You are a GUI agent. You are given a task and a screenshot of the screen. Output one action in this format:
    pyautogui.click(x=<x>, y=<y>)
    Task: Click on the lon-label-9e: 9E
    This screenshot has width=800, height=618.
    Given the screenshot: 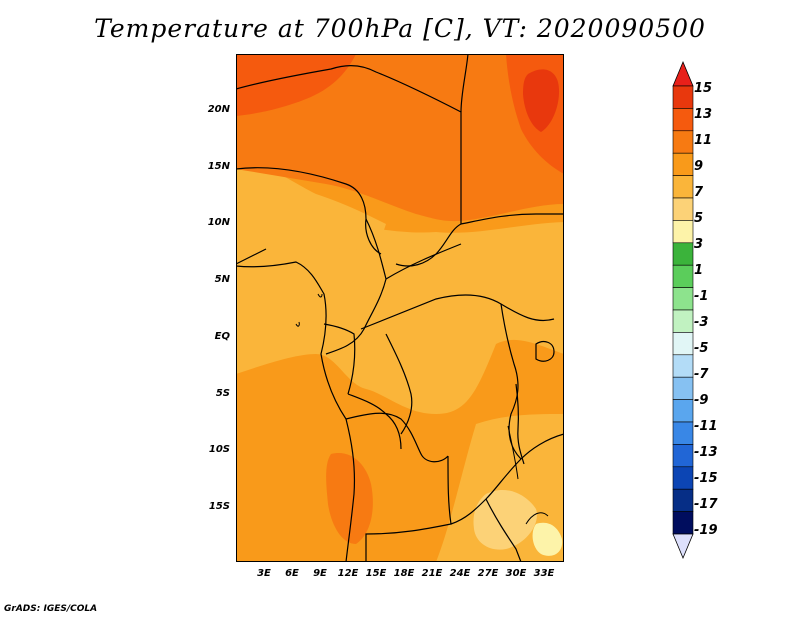 What is the action you would take?
    pyautogui.click(x=320, y=573)
    